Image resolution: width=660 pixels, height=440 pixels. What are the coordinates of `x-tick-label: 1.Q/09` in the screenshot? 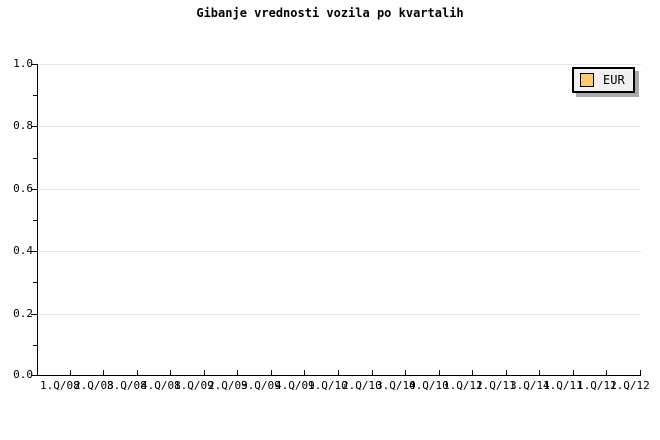 It's located at (194, 385).